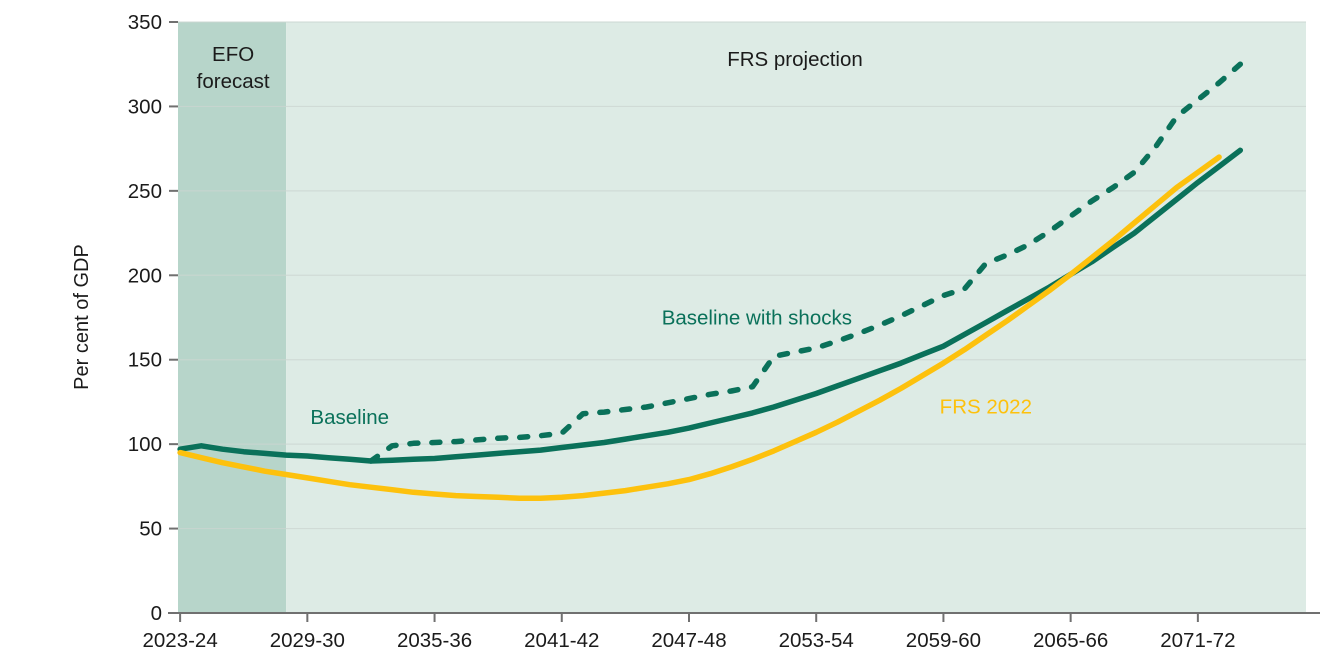  Describe the element at coordinates (1197, 640) in the screenshot. I see `x-tick-label-2071-72: 2071-72` at that location.